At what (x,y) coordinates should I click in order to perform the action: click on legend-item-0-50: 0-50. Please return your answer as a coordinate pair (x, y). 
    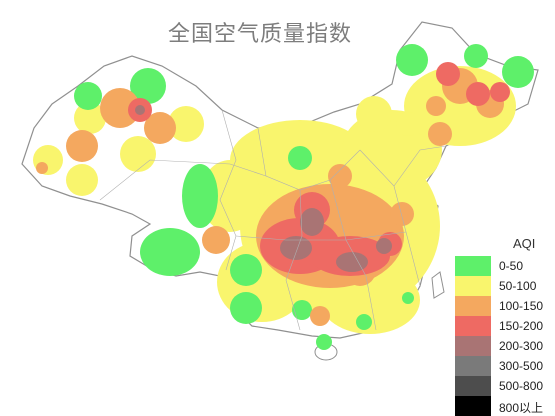
    Looking at the image, I should click on (505, 266).